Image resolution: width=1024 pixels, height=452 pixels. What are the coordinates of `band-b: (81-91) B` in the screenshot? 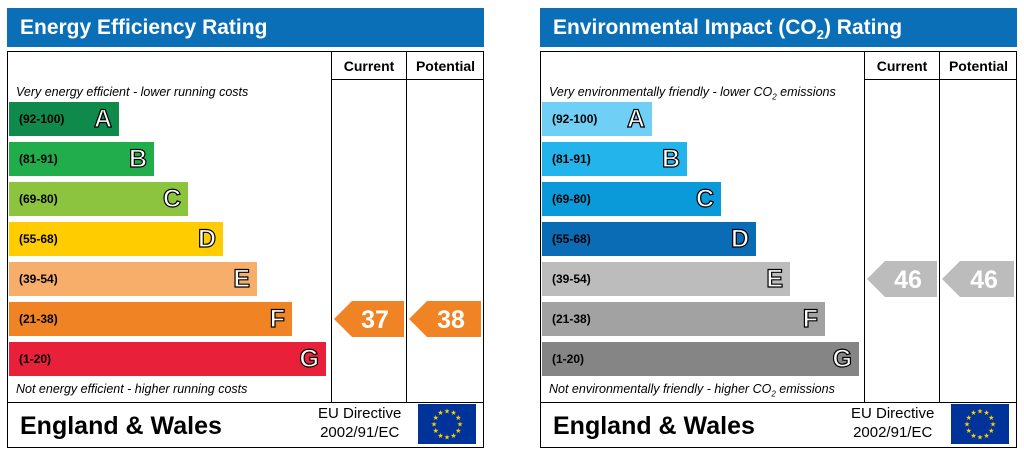 It's located at (81, 159).